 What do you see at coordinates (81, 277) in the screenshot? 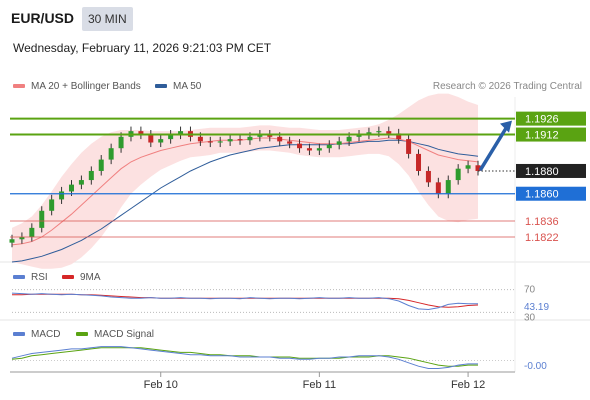
I see `legend-rsi-ma: 9MA` at bounding box center [81, 277].